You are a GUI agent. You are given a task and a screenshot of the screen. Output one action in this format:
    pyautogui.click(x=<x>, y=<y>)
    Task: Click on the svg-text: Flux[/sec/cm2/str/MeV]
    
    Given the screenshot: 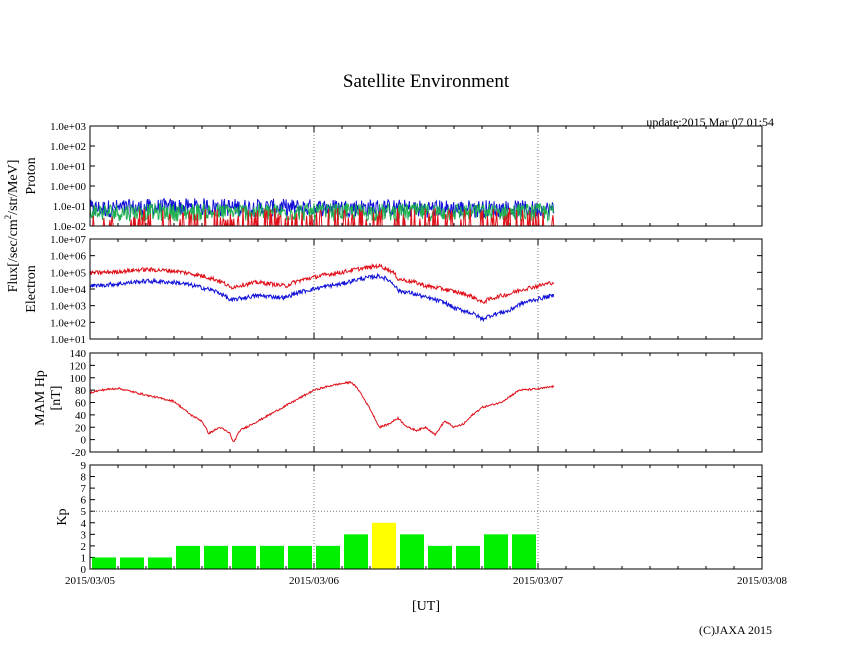 What is the action you would take?
    pyautogui.click(x=12, y=226)
    